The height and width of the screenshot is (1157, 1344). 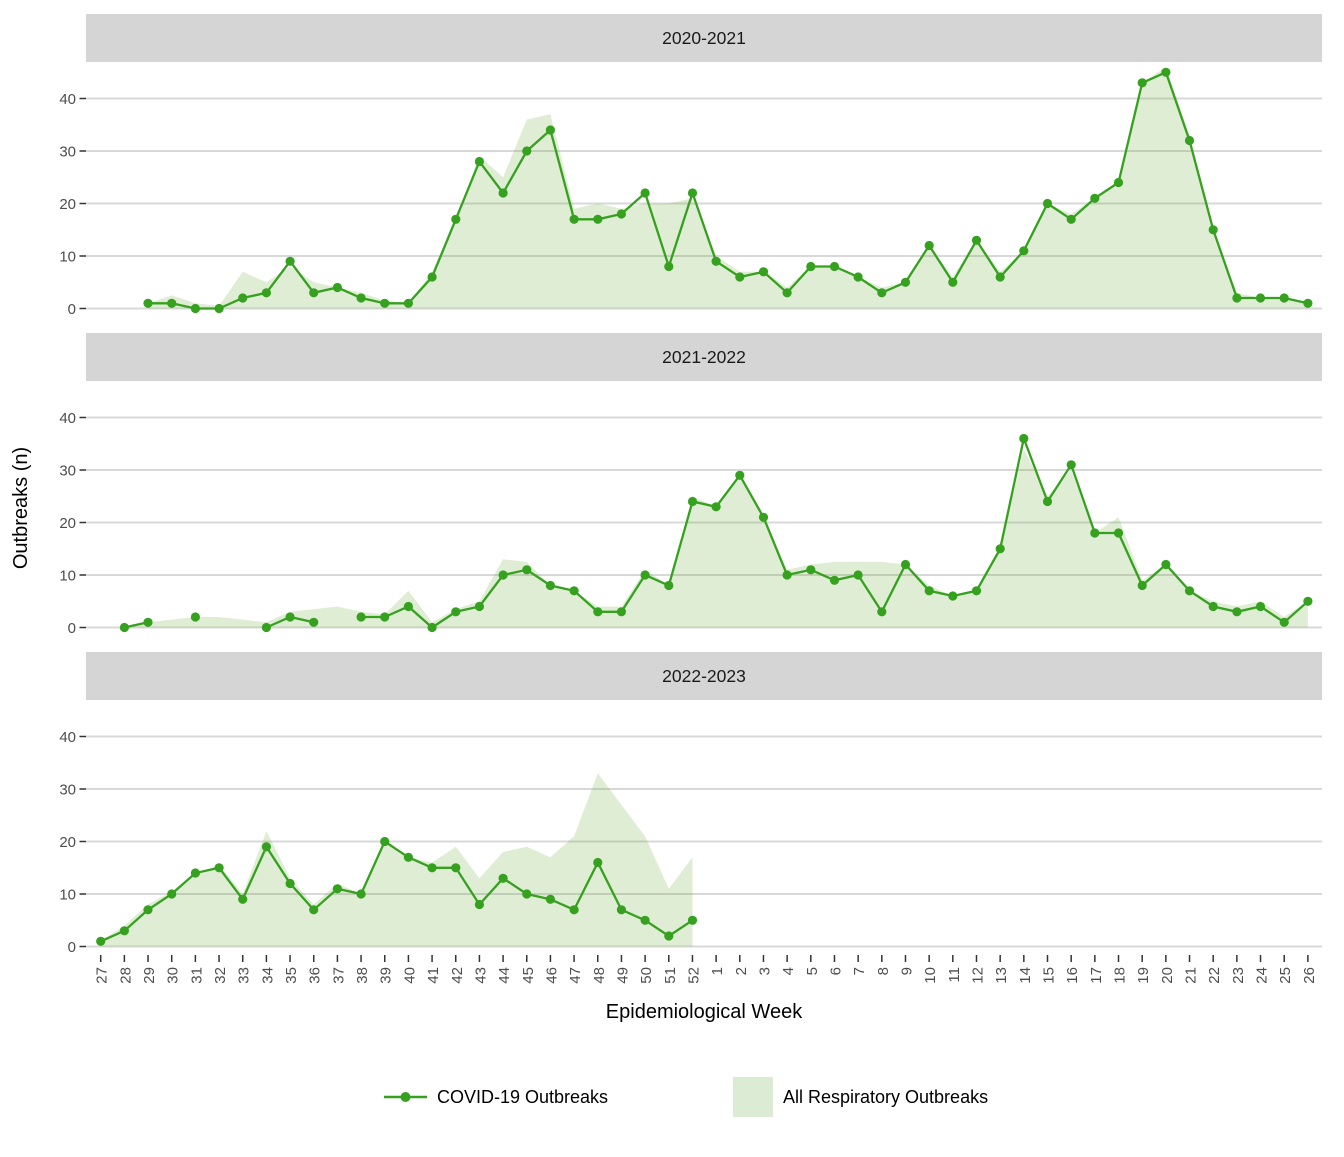 What do you see at coordinates (480, 975) in the screenshot?
I see `x-tick-label: 43` at bounding box center [480, 975].